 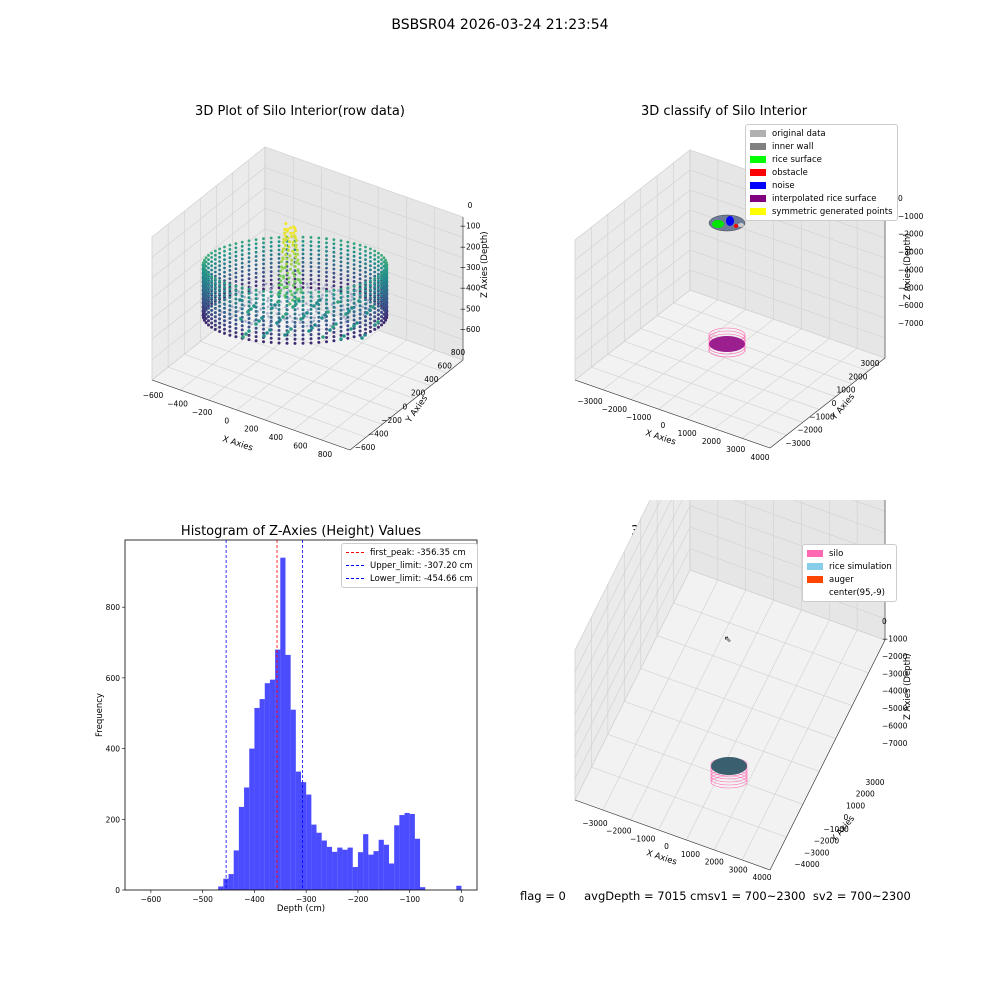 I want to click on plot1-x-label: X Axies, so click(x=237, y=443).